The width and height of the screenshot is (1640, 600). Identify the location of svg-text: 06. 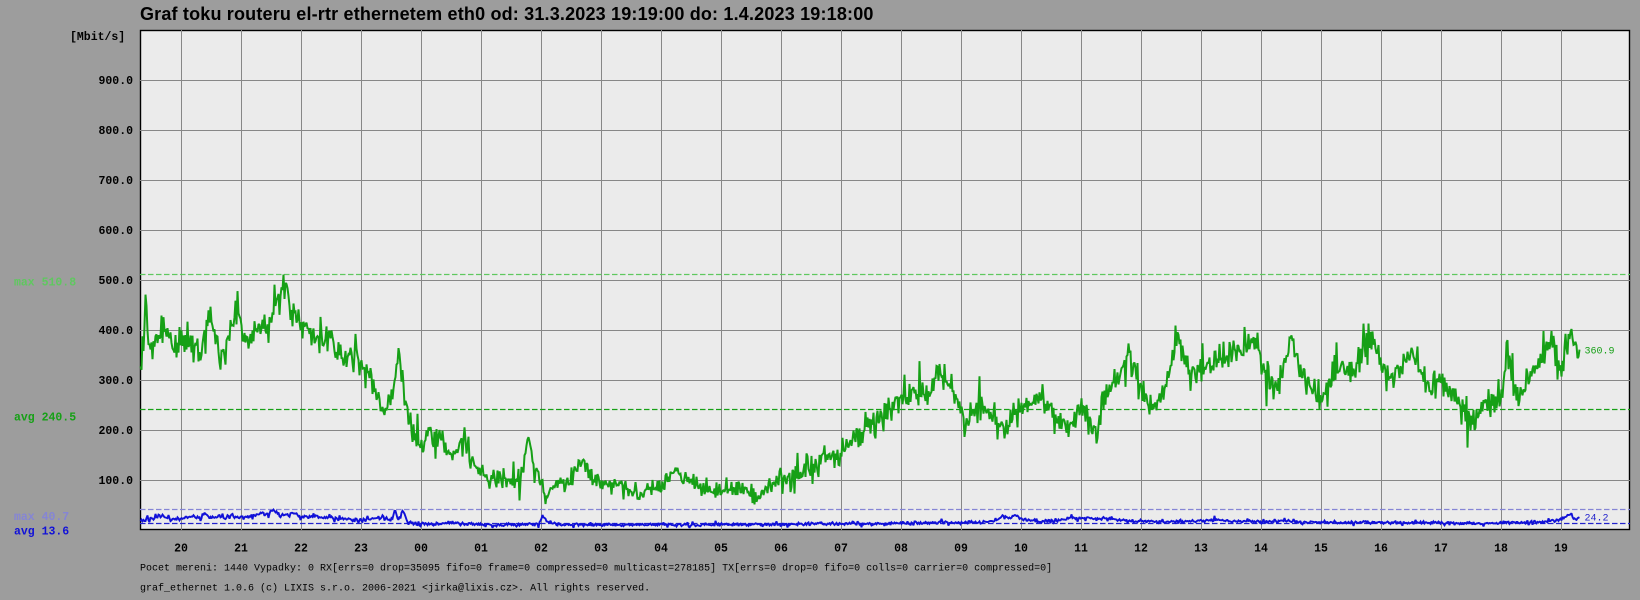
(781, 549).